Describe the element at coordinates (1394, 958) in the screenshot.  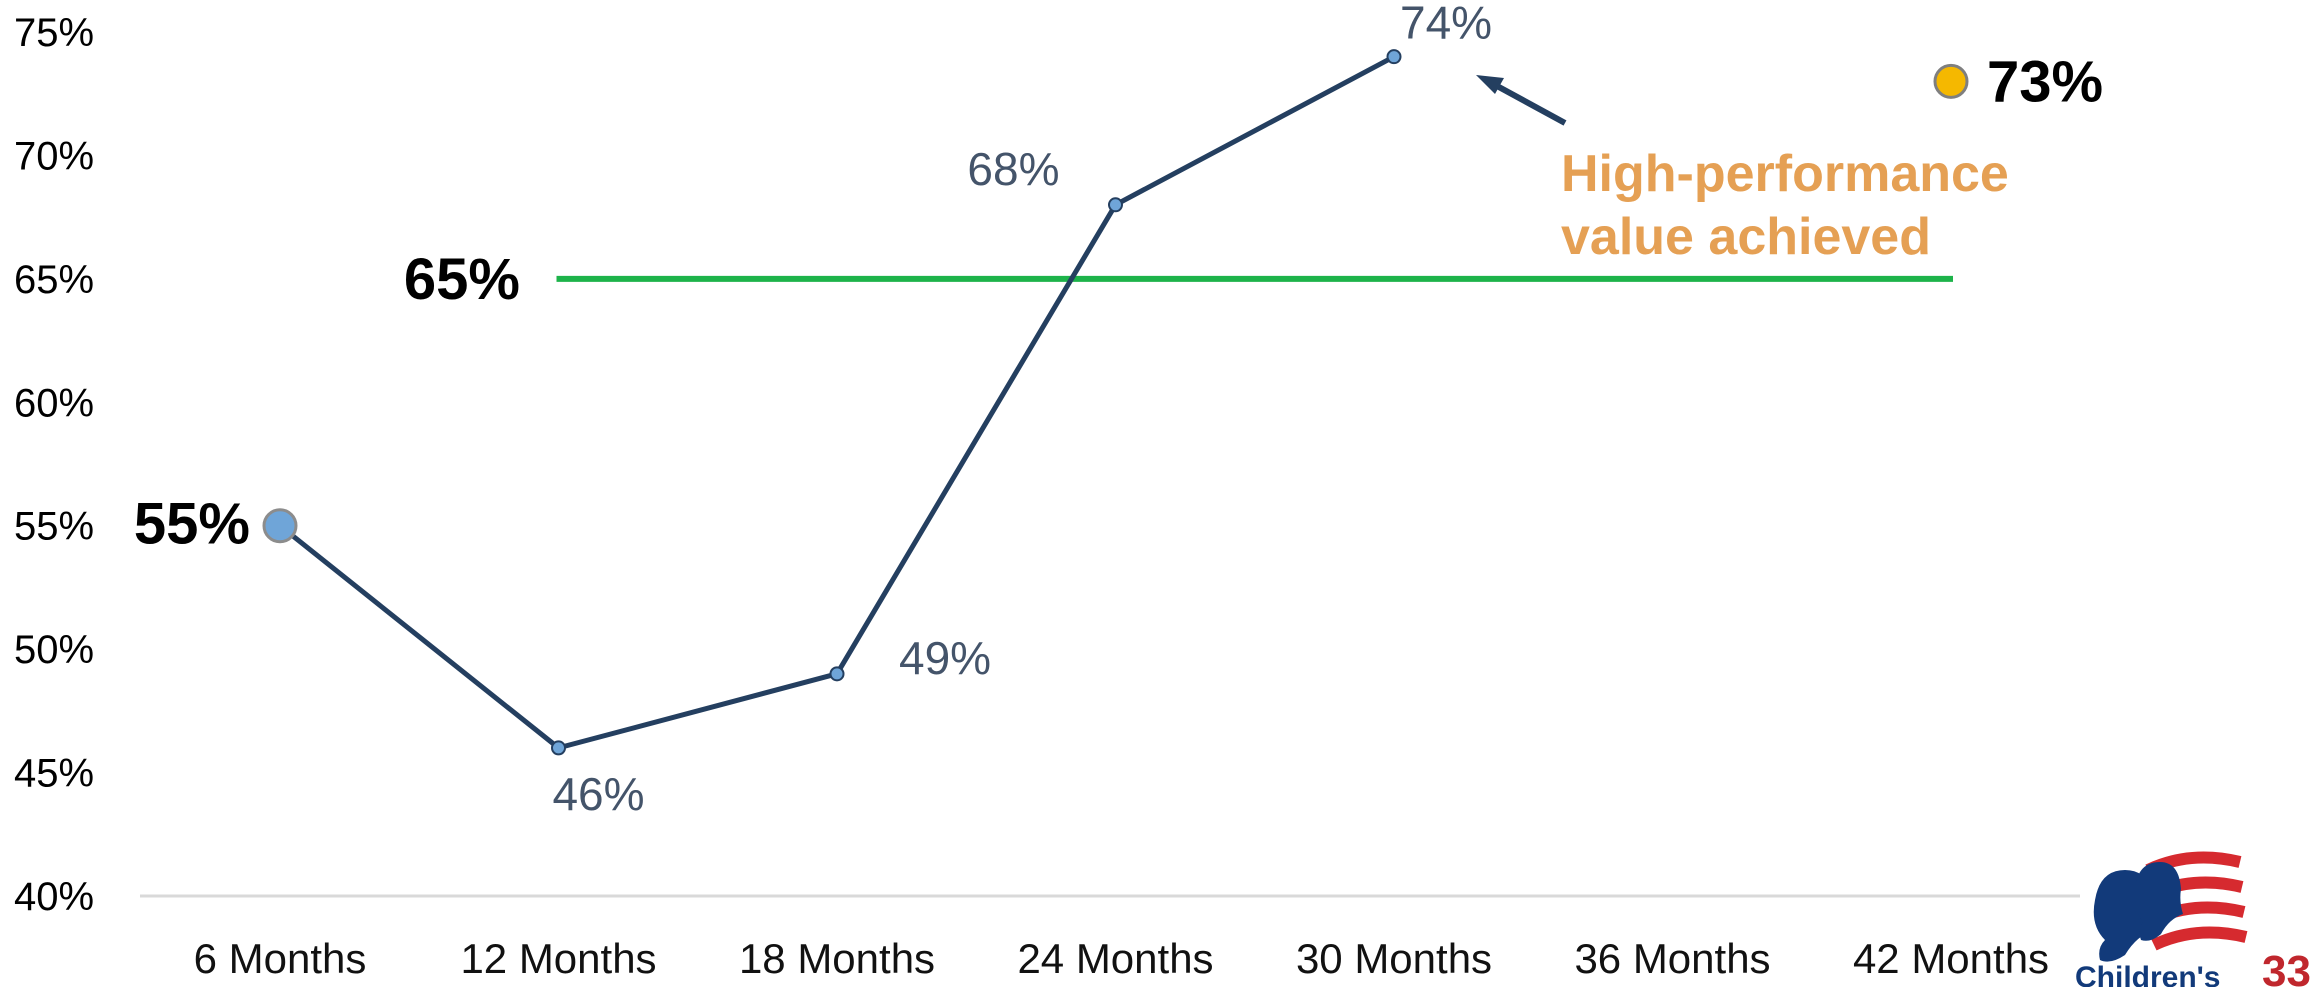
I see `x-tick-label: 30 Months` at that location.